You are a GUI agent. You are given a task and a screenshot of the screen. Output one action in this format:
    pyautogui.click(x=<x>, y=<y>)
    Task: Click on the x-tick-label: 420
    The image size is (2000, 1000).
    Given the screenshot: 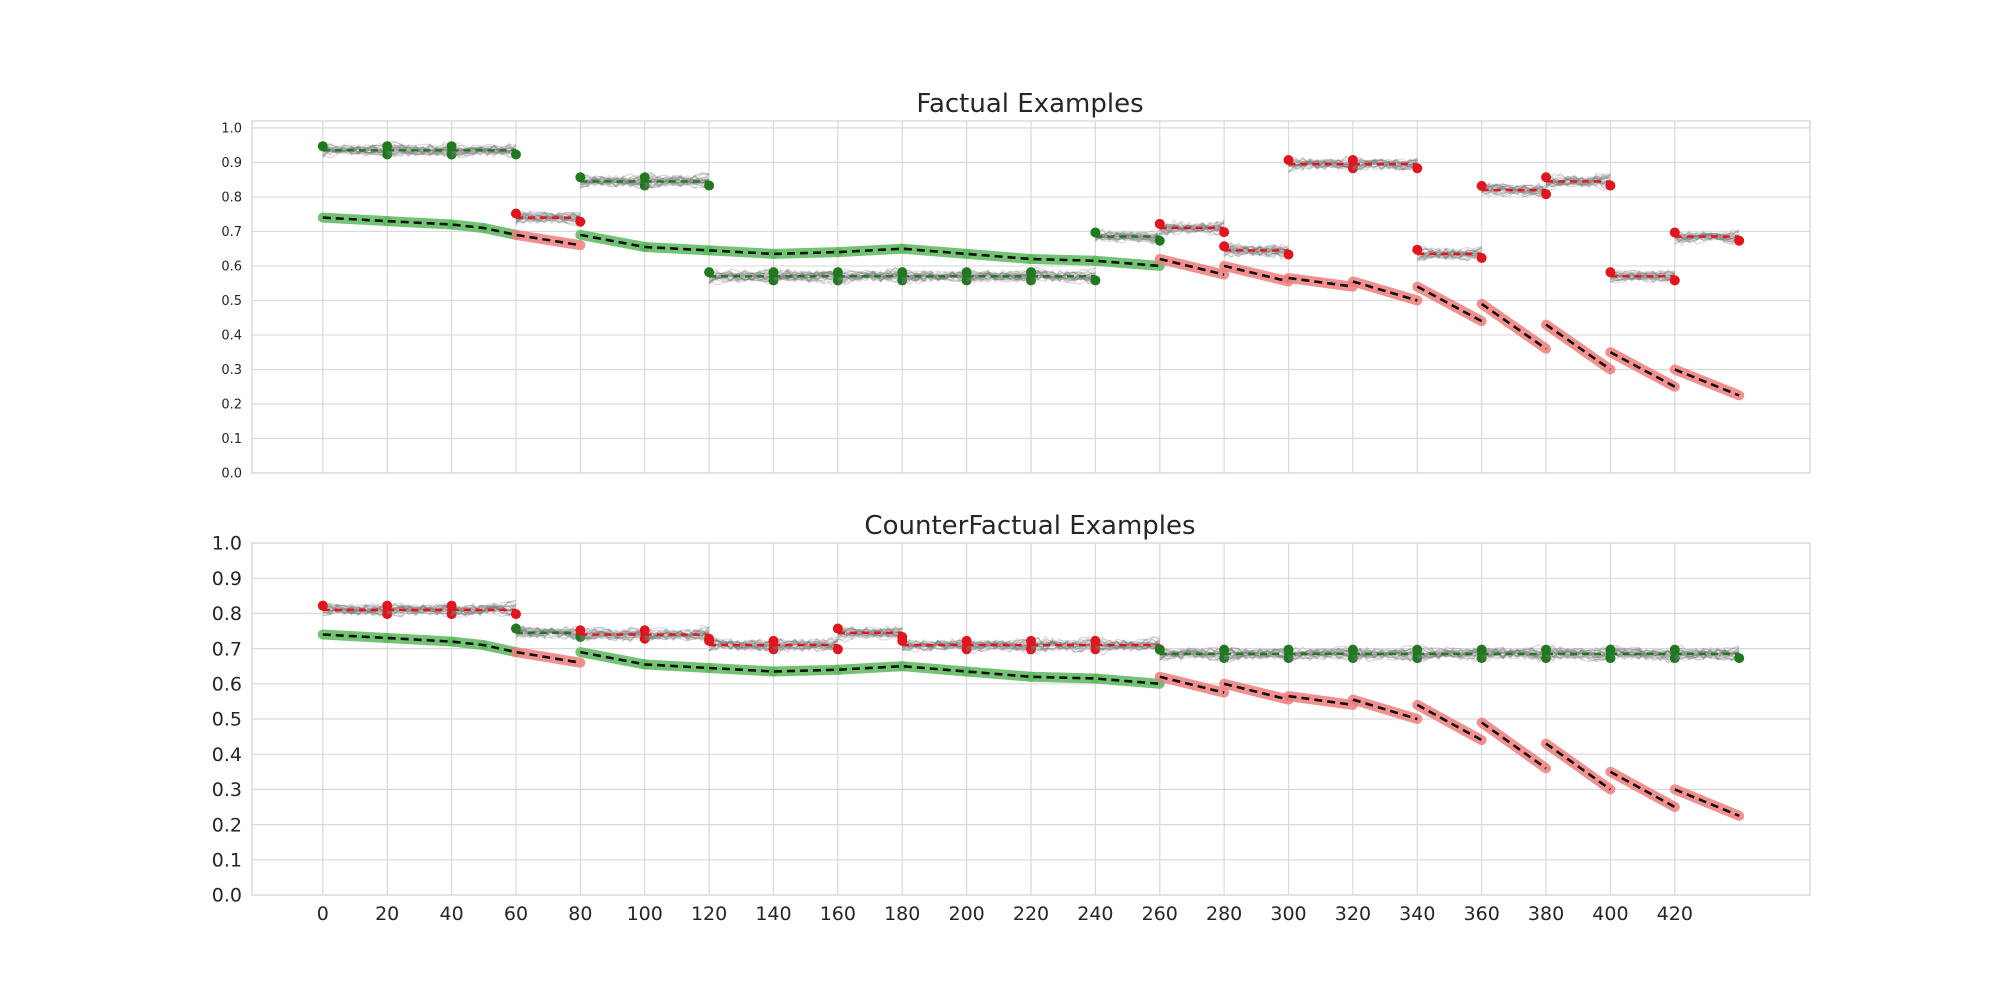 What is the action you would take?
    pyautogui.click(x=1675, y=914)
    